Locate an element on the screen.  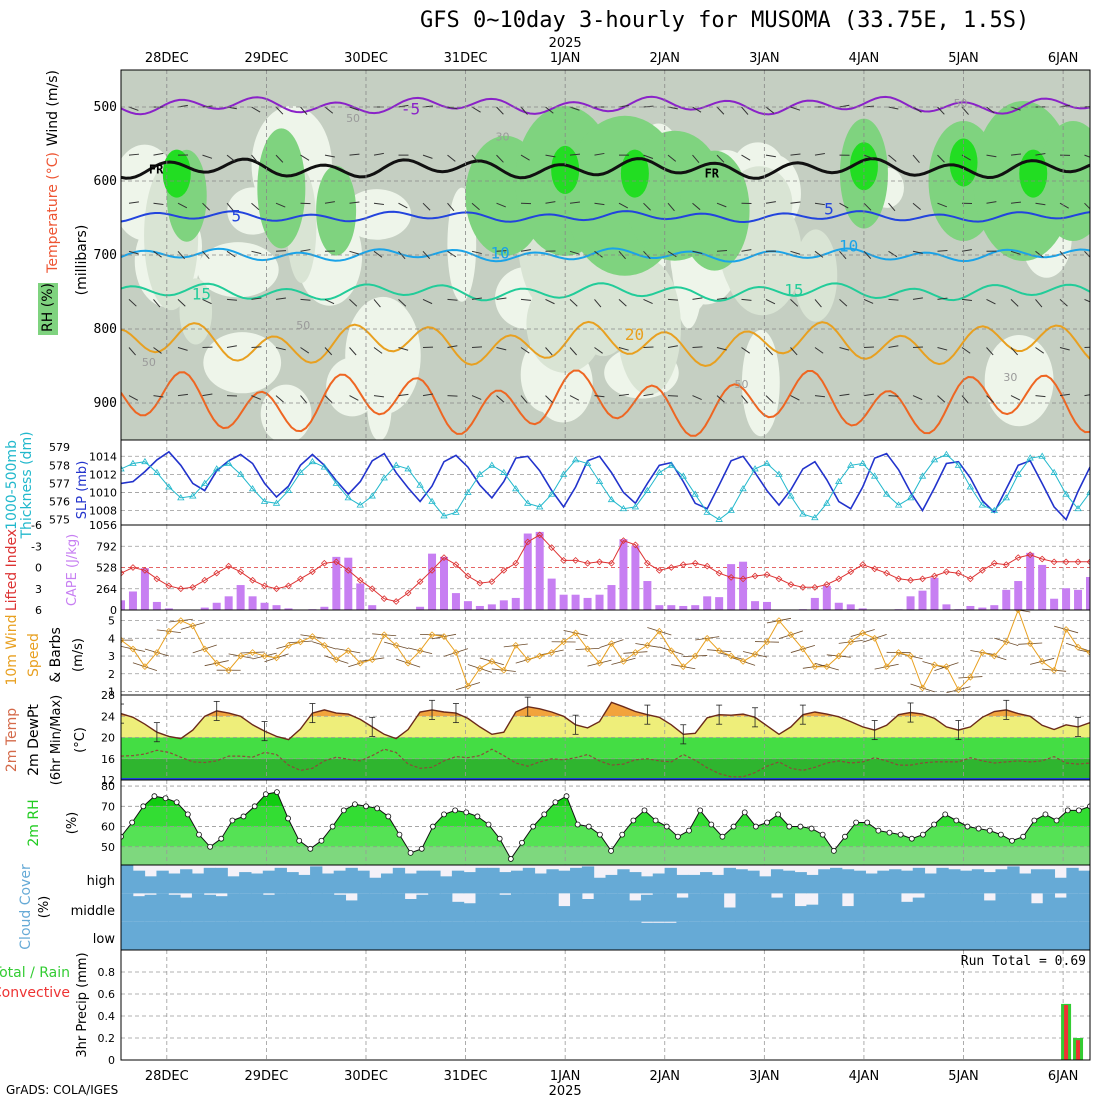
bottom-date-label: 3JAN is located at coordinates (764, 1076).